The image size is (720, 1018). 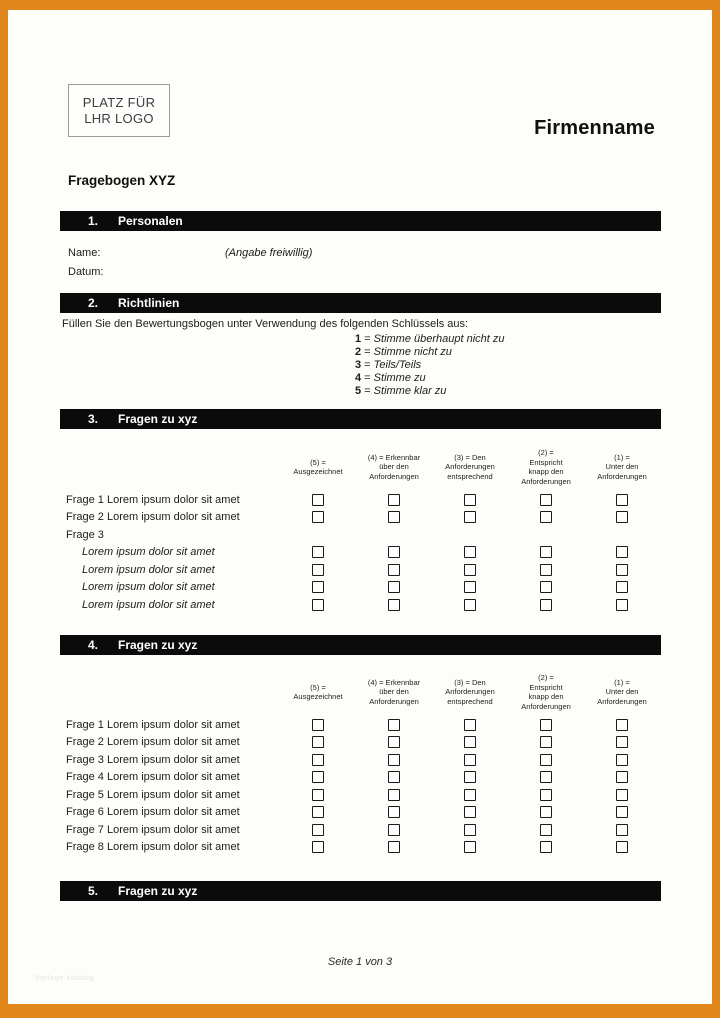 I want to click on rating-column-header: (4) = Erkennbar über den Anforderungen, so click(x=394, y=466).